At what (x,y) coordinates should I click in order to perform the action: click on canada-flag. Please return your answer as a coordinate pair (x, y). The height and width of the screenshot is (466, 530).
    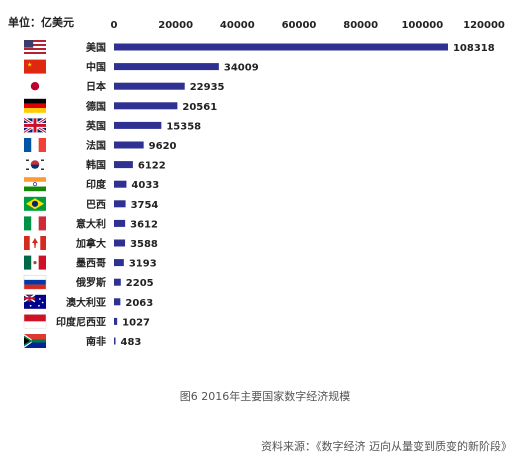
    Looking at the image, I should click on (35, 243).